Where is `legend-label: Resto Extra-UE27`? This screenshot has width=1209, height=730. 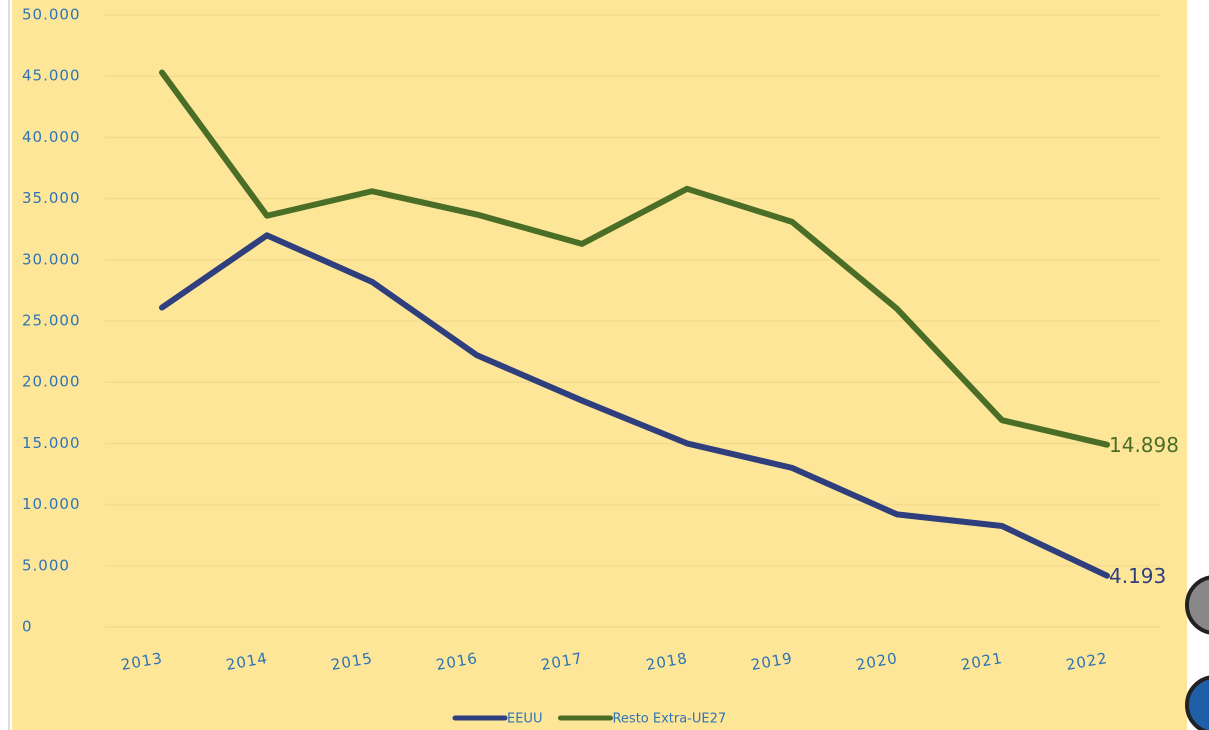 legend-label: Resto Extra-UE27 is located at coordinates (669, 719).